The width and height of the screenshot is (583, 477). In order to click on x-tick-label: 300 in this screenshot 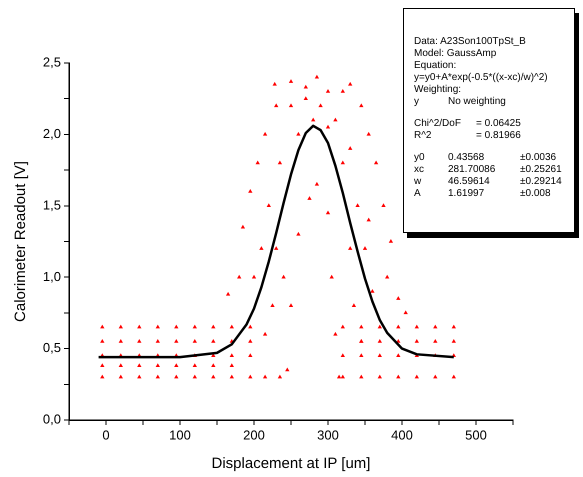, I will do `click(328, 434)`.